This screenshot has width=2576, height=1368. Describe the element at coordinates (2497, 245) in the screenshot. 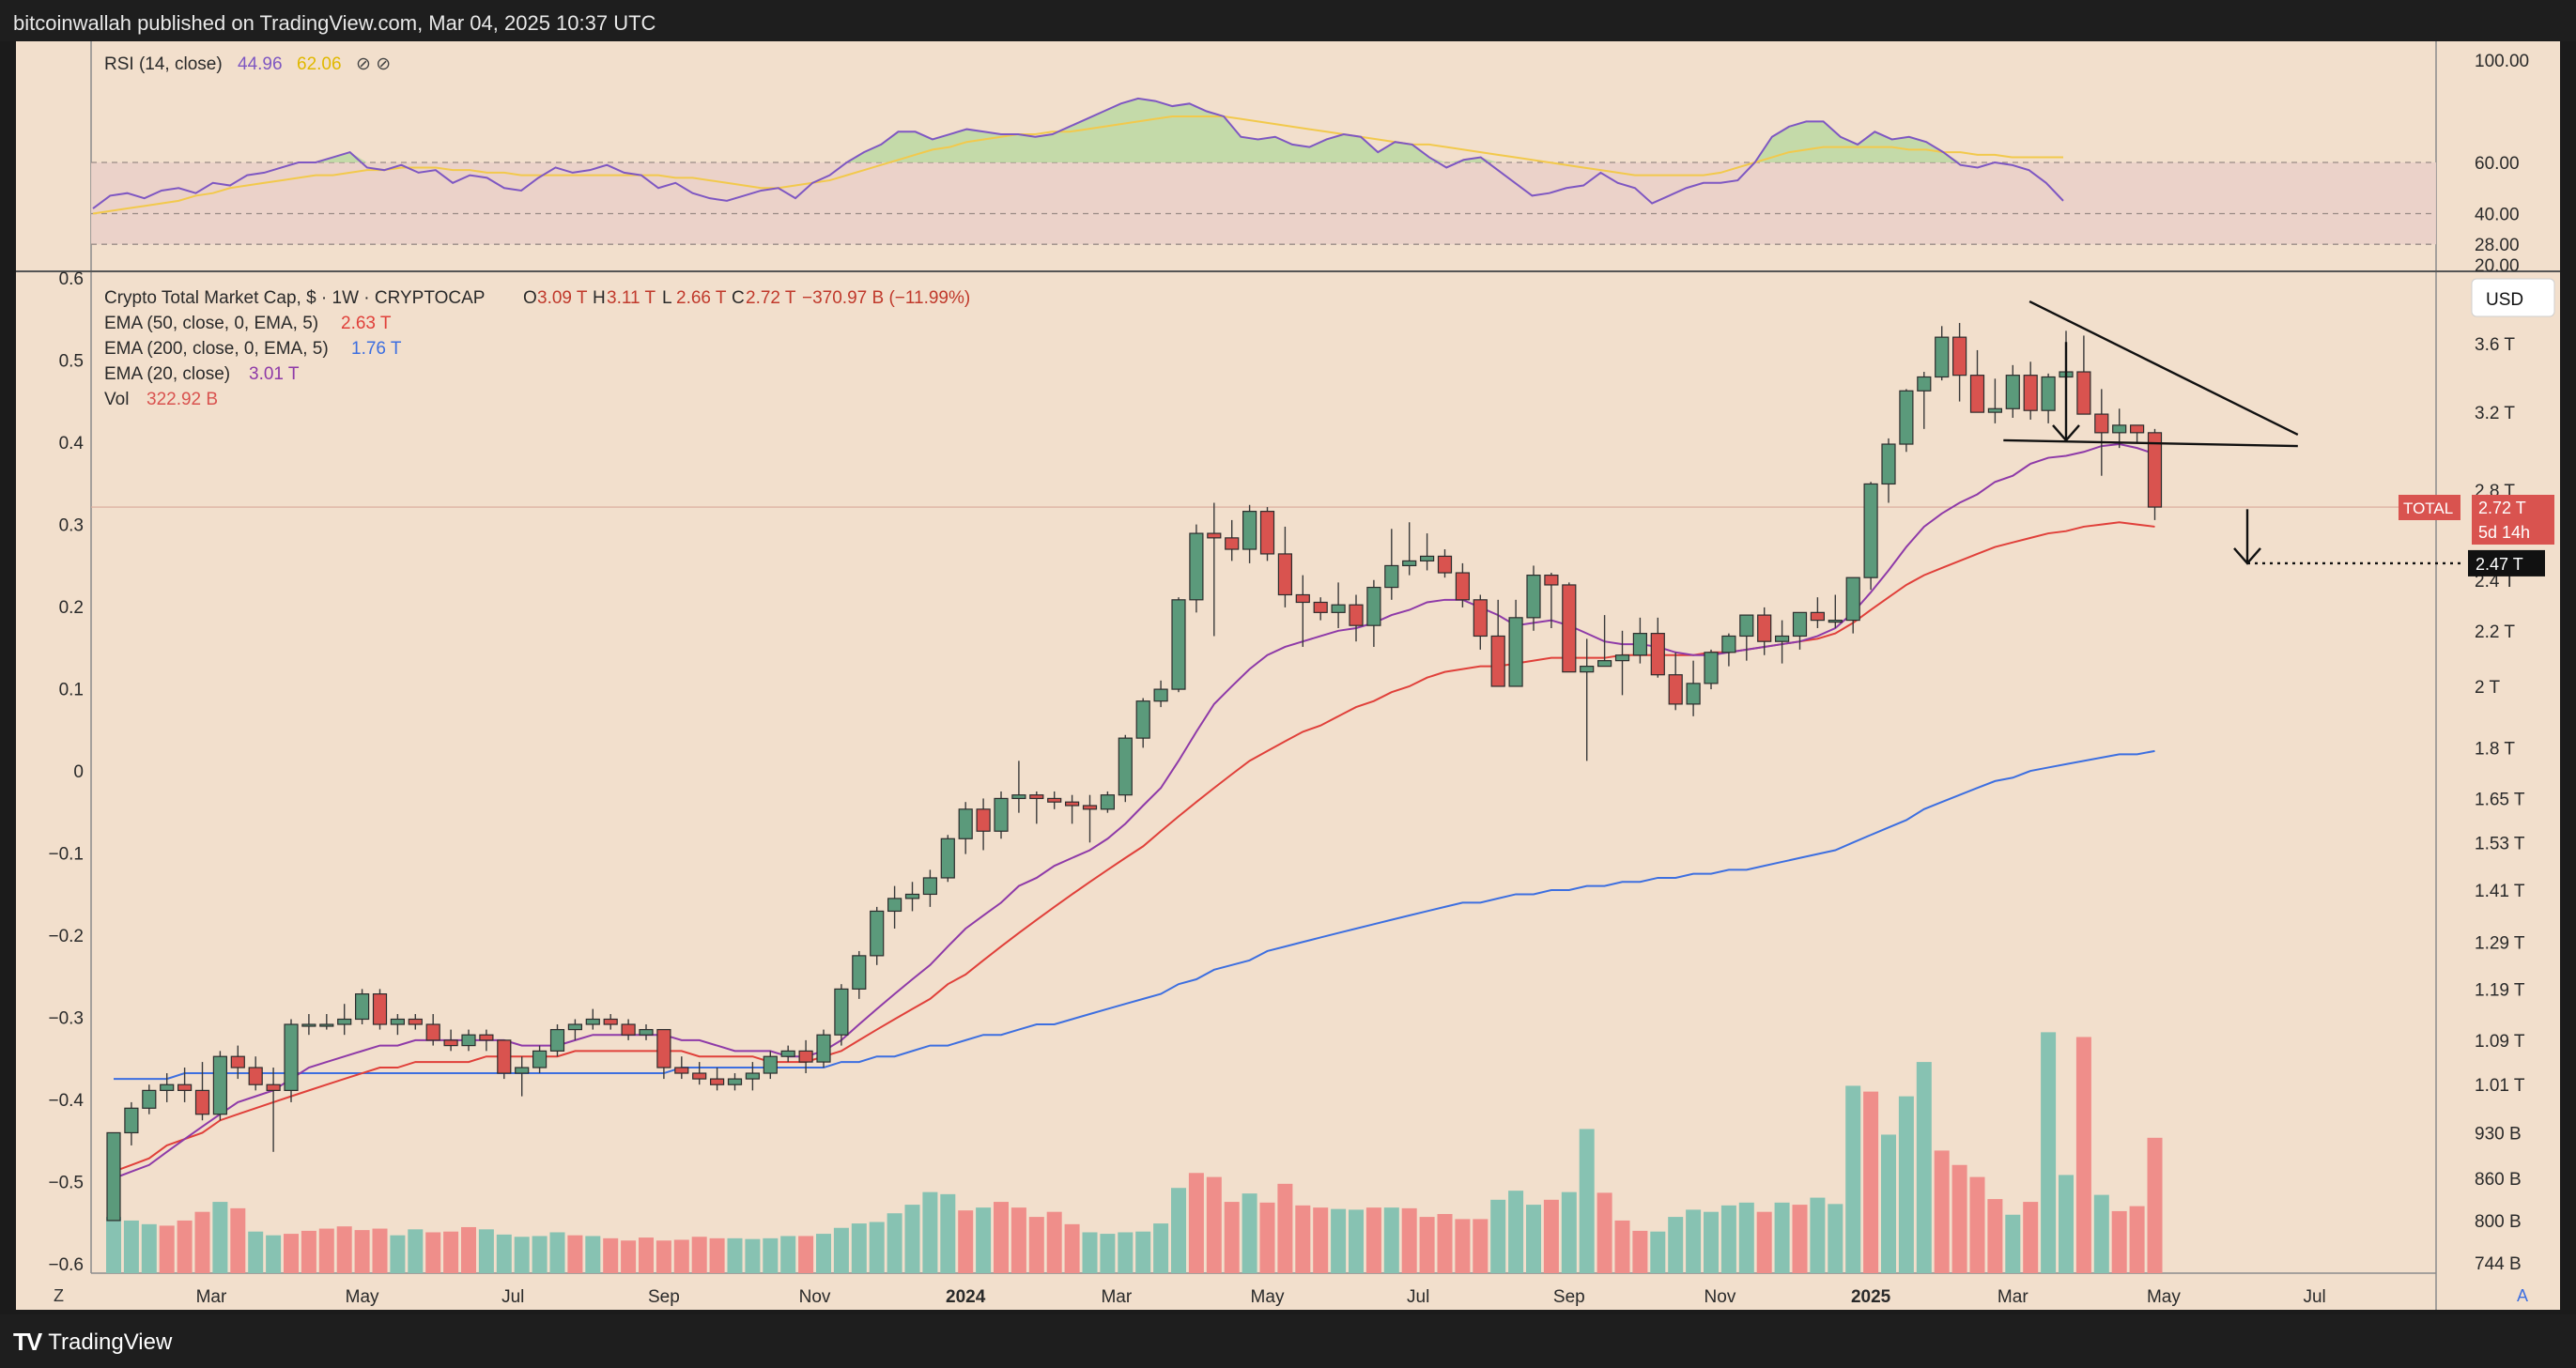

I see `rsi-axis-label: 28.00` at that location.